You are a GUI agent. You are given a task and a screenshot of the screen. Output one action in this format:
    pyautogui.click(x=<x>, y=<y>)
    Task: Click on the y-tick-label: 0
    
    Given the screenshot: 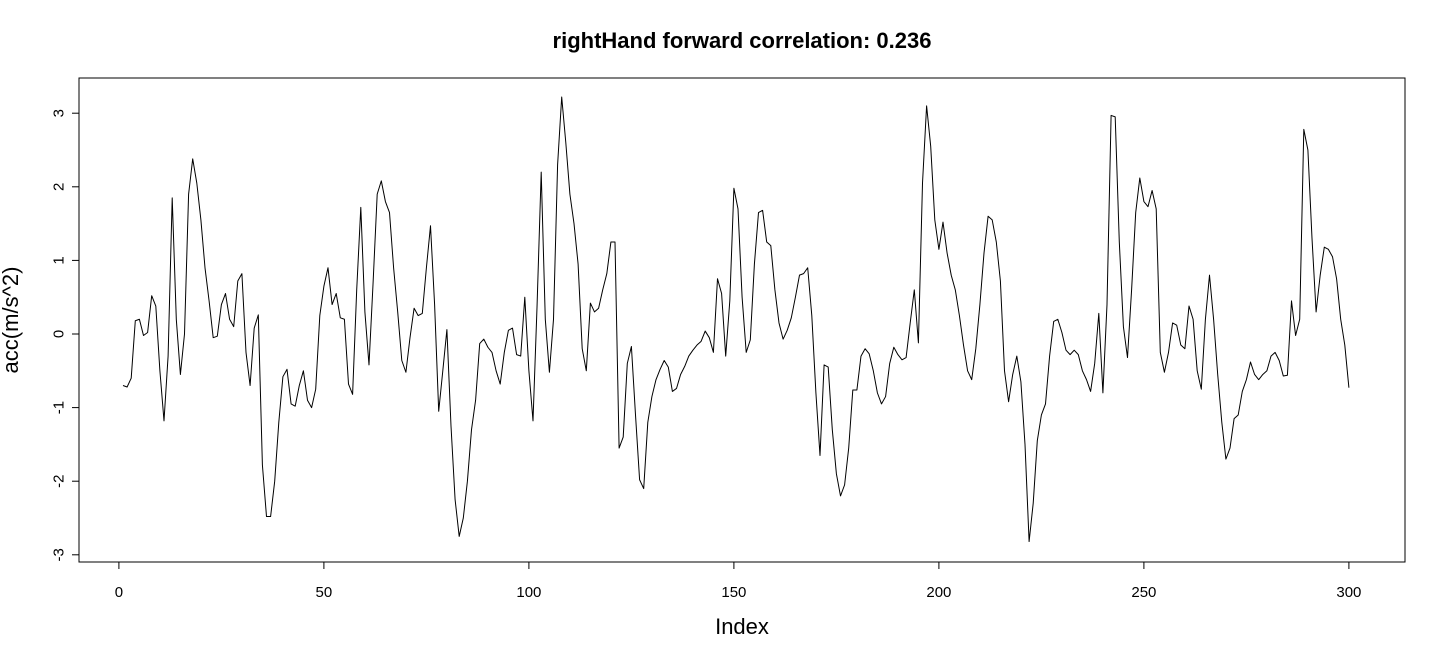 What is the action you would take?
    pyautogui.click(x=58, y=334)
    